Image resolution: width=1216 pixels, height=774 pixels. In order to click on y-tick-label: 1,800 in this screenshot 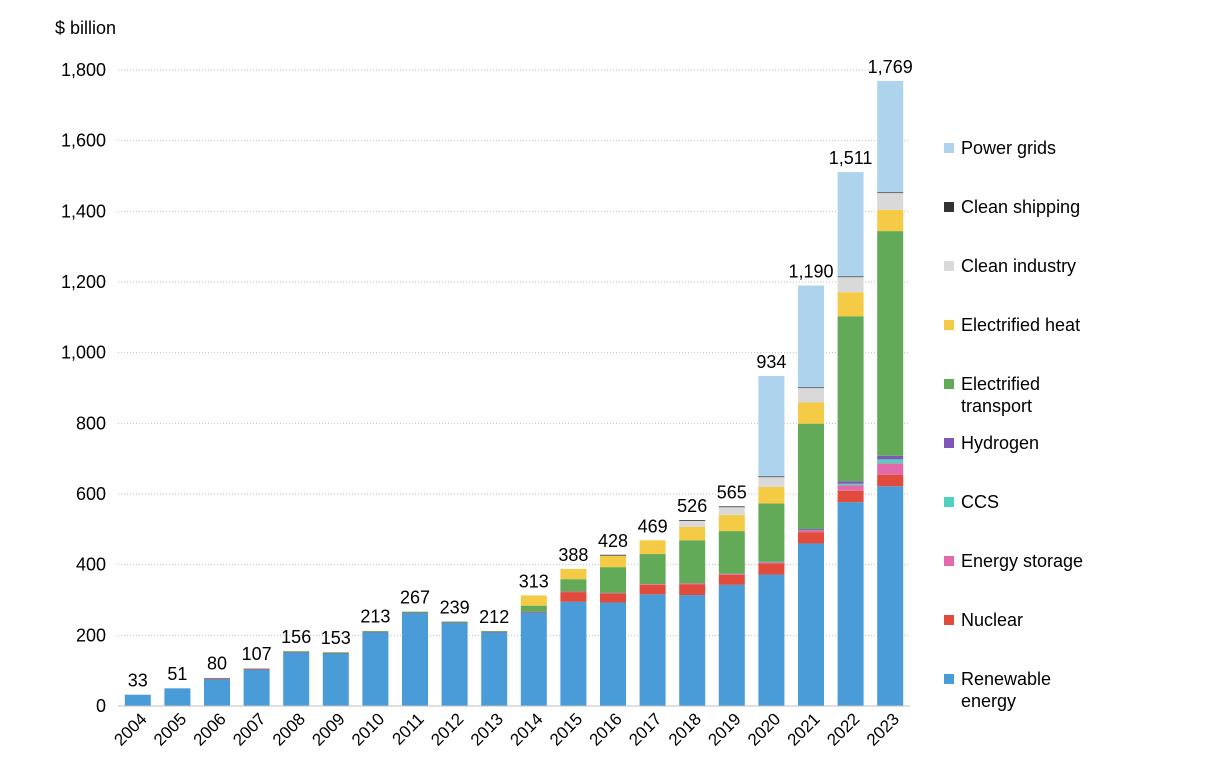, I will do `click(83, 70)`.